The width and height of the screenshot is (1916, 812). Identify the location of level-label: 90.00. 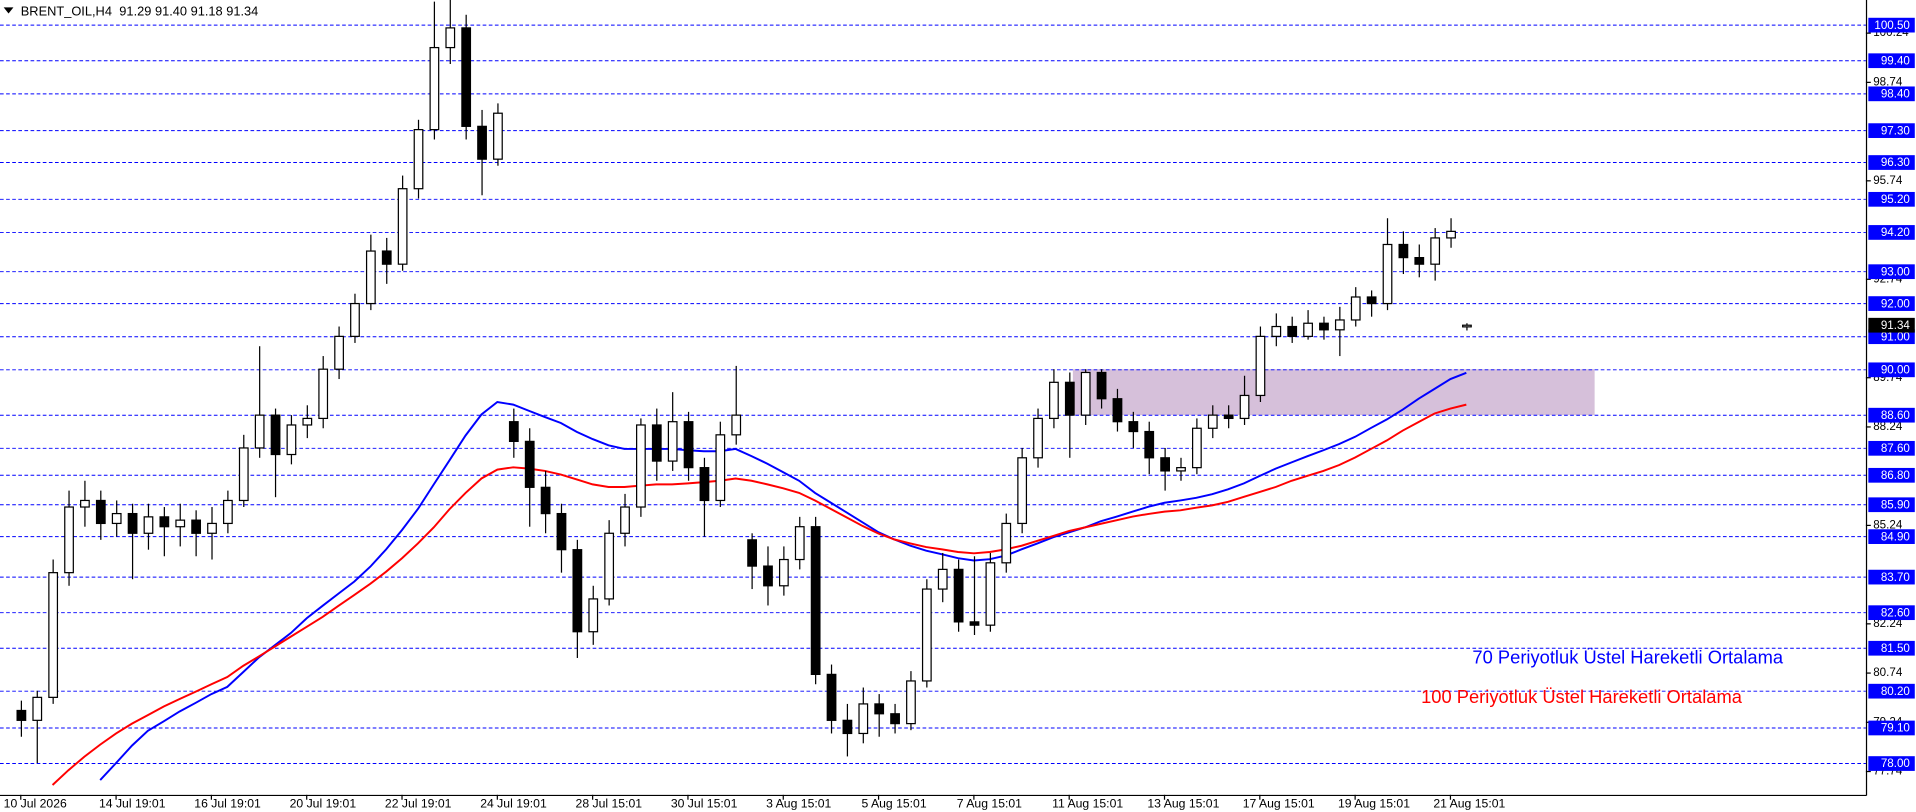
(1896, 369).